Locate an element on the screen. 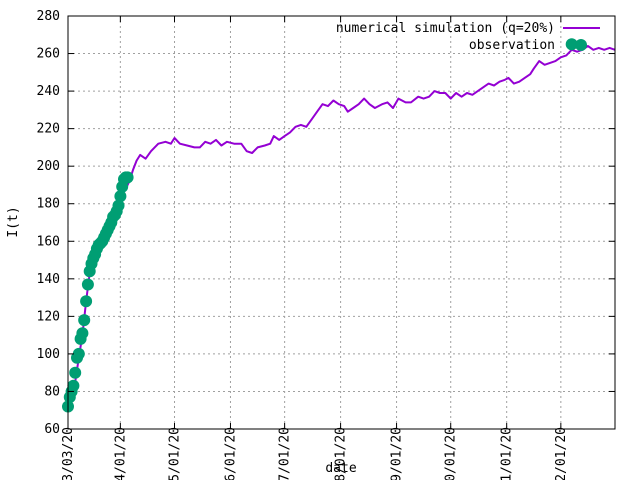  x-axis-label: date is located at coordinates (340, 468).